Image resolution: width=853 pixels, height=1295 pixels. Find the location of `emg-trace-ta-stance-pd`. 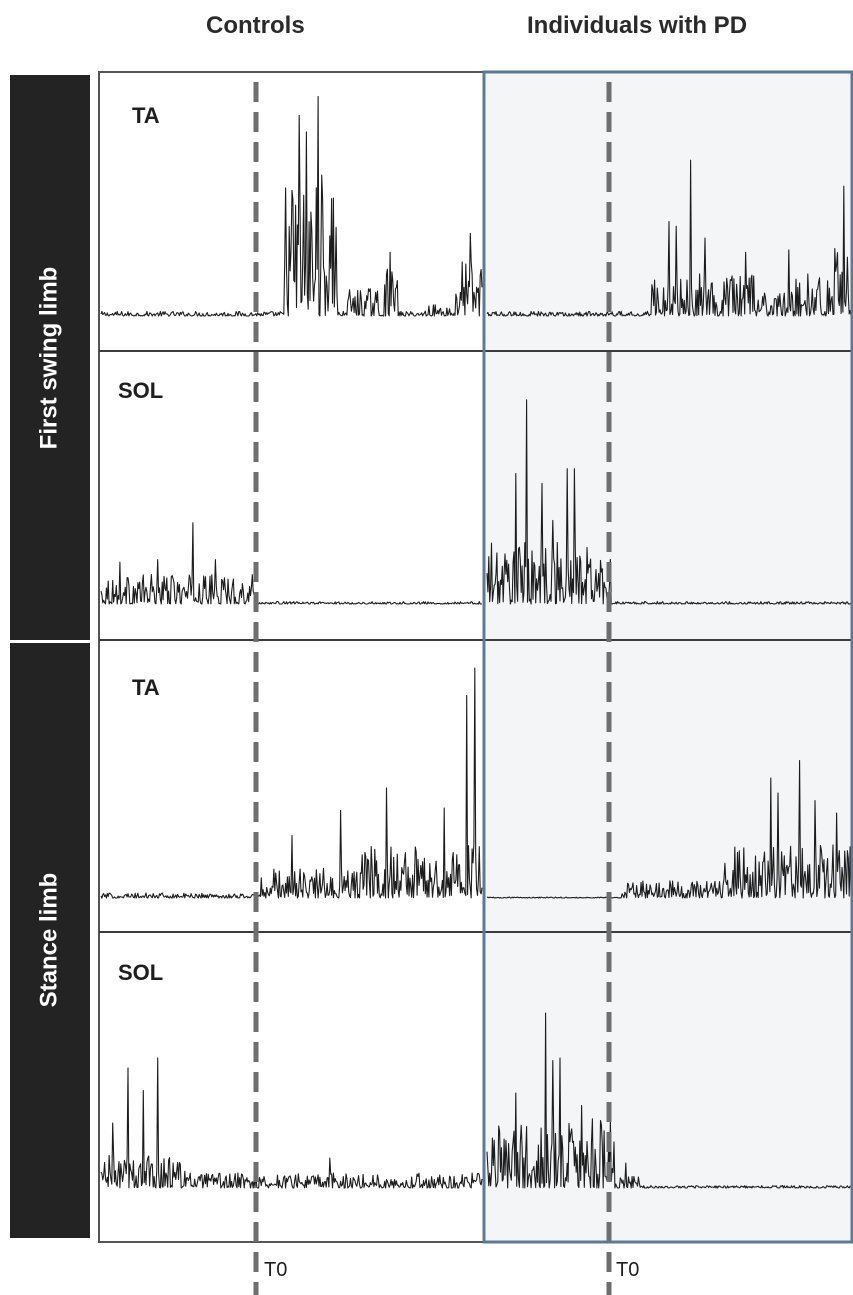

emg-trace-ta-stance-pd is located at coordinates (669, 829).